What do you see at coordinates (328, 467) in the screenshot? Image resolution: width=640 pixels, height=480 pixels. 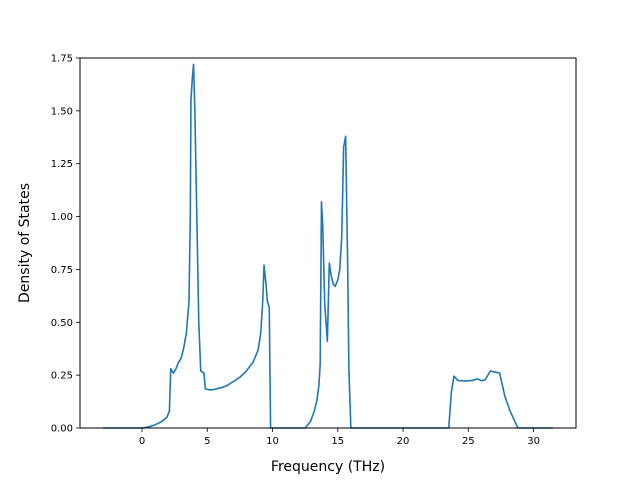 I see `x-axis-label: Frequency (THz)` at bounding box center [328, 467].